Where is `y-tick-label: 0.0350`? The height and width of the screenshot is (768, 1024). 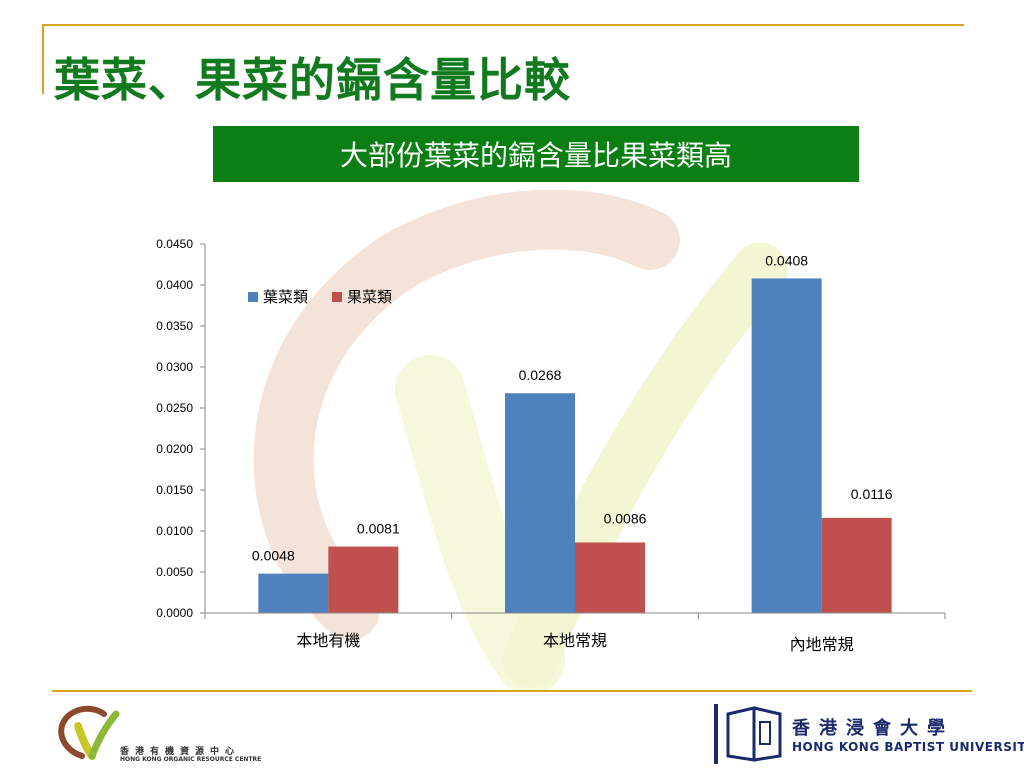 y-tick-label: 0.0350 is located at coordinates (174, 326).